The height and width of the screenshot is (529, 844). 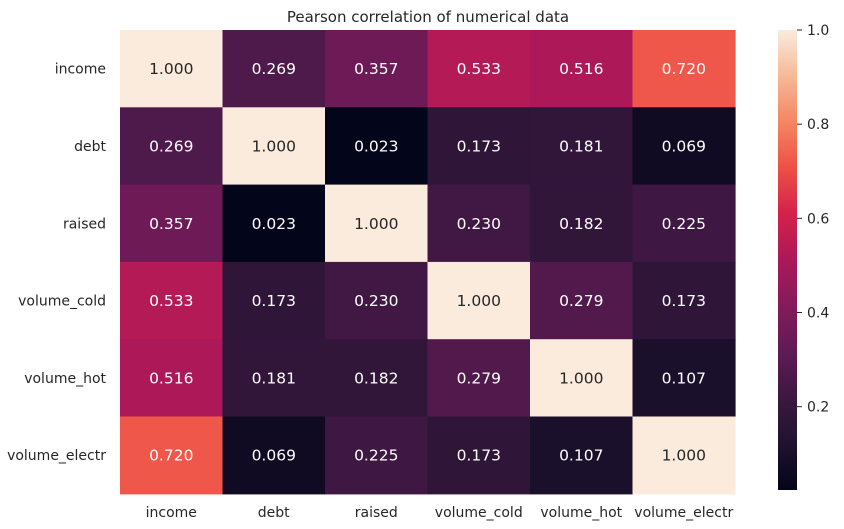 What do you see at coordinates (84, 224) in the screenshot?
I see `y-tick-label: raised` at bounding box center [84, 224].